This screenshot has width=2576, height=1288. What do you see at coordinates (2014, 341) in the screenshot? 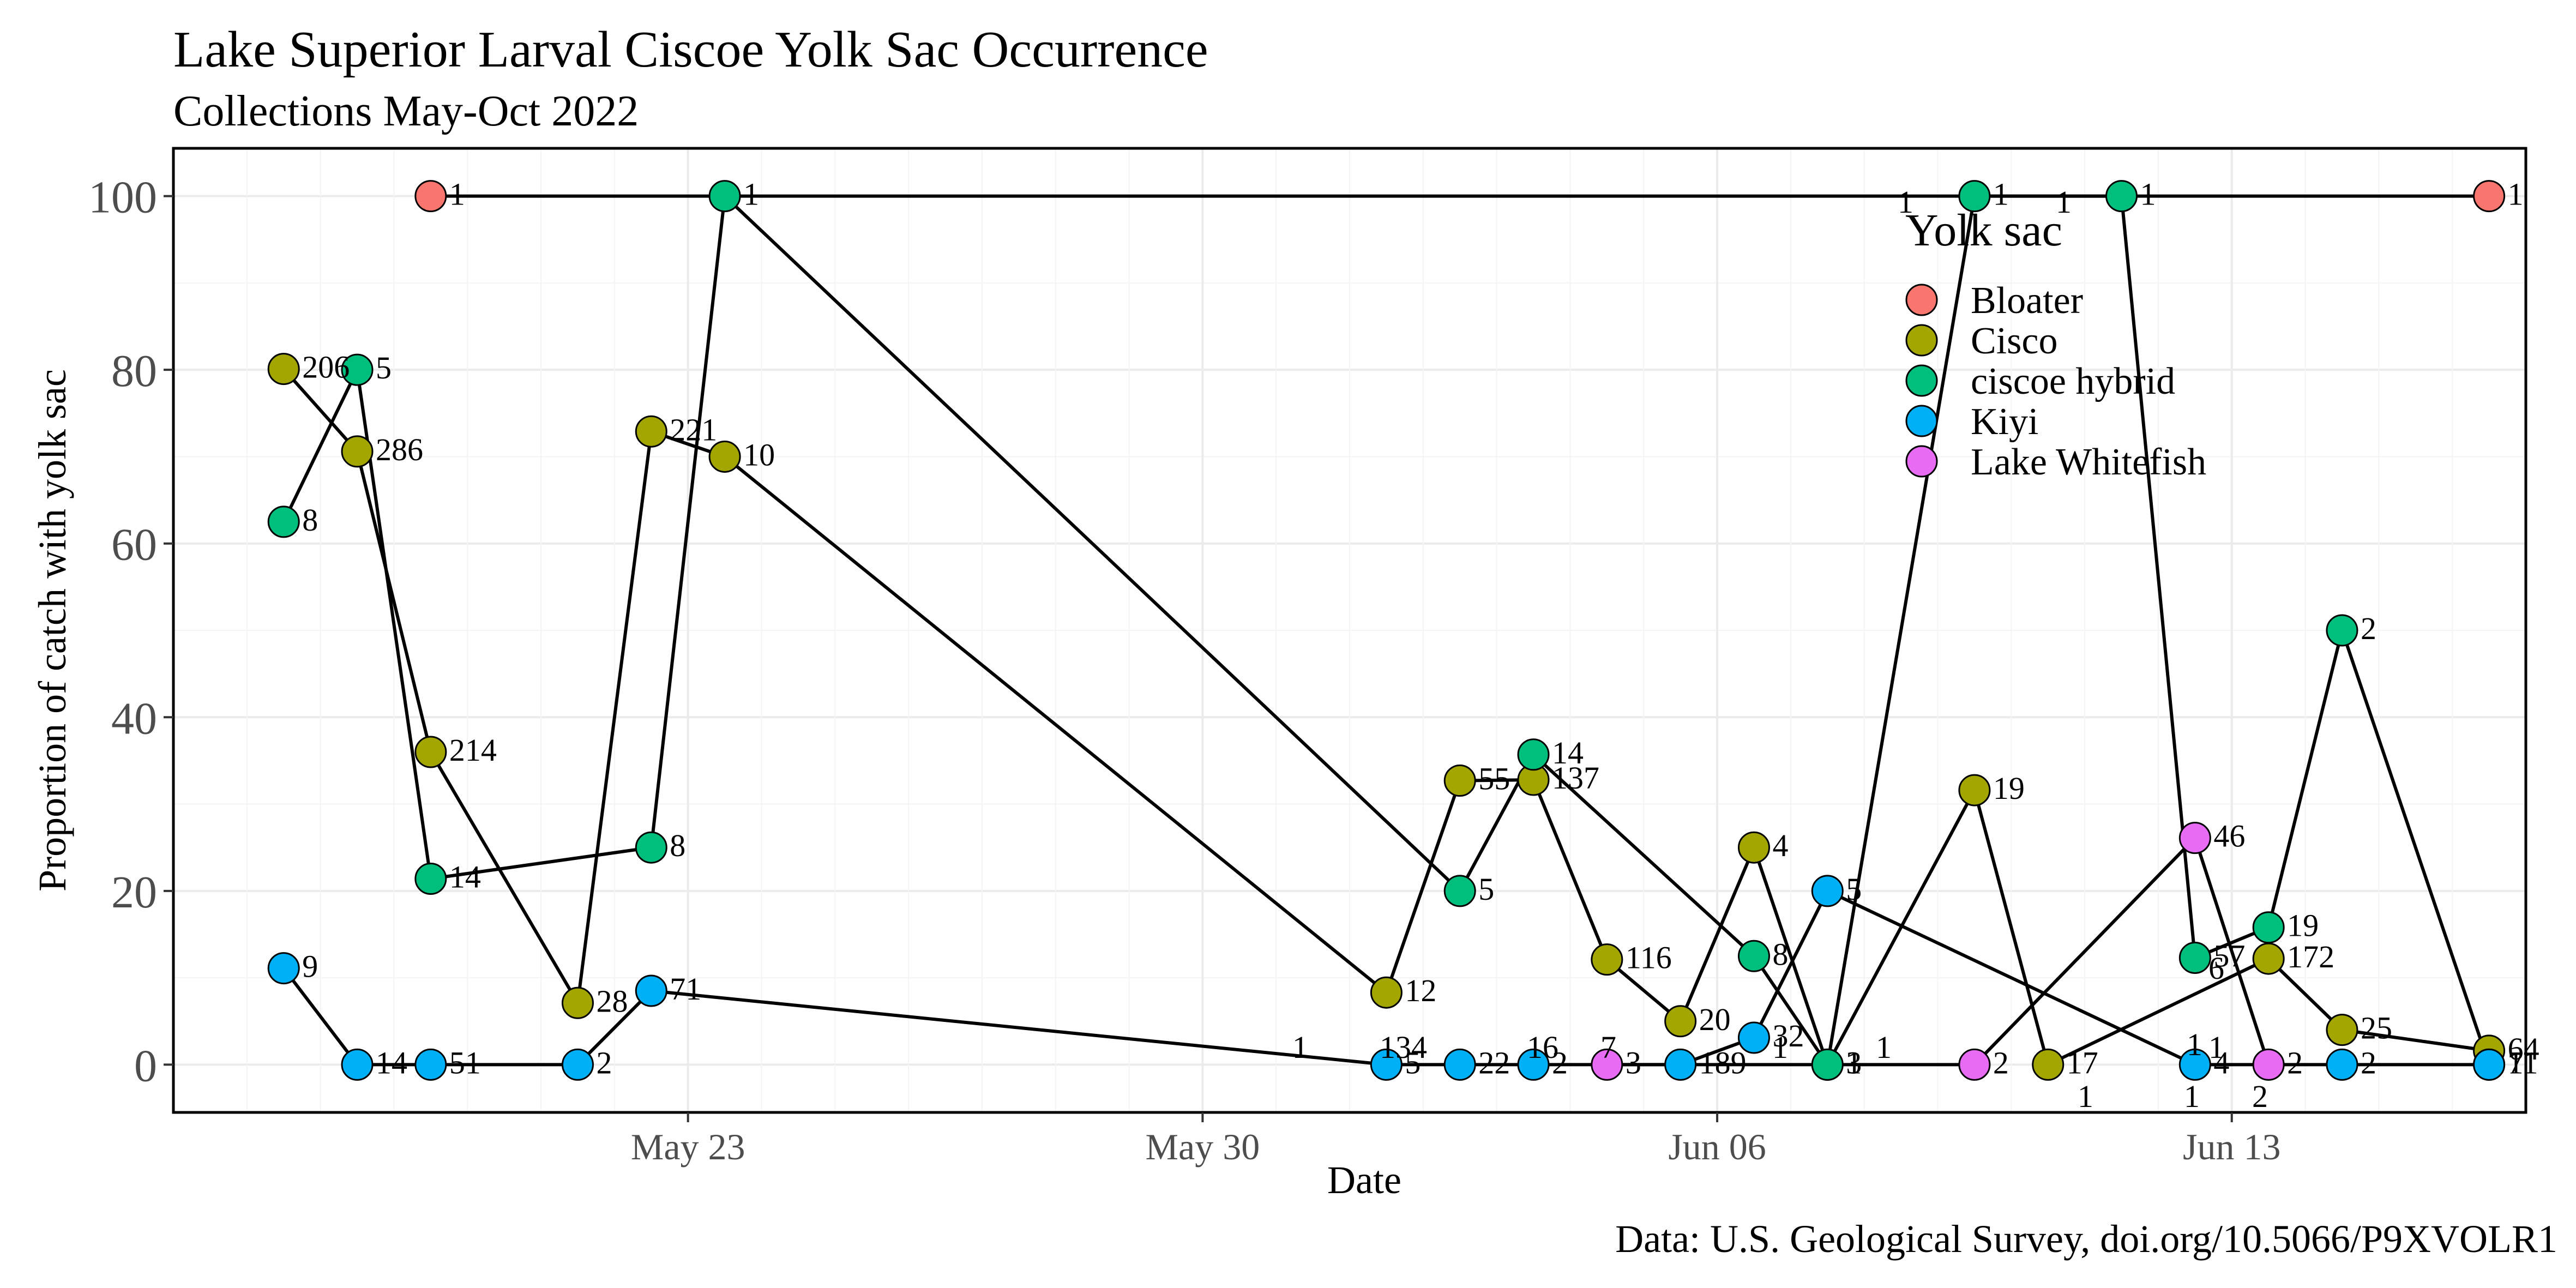
I see `legend-label: Cisco` at bounding box center [2014, 341].